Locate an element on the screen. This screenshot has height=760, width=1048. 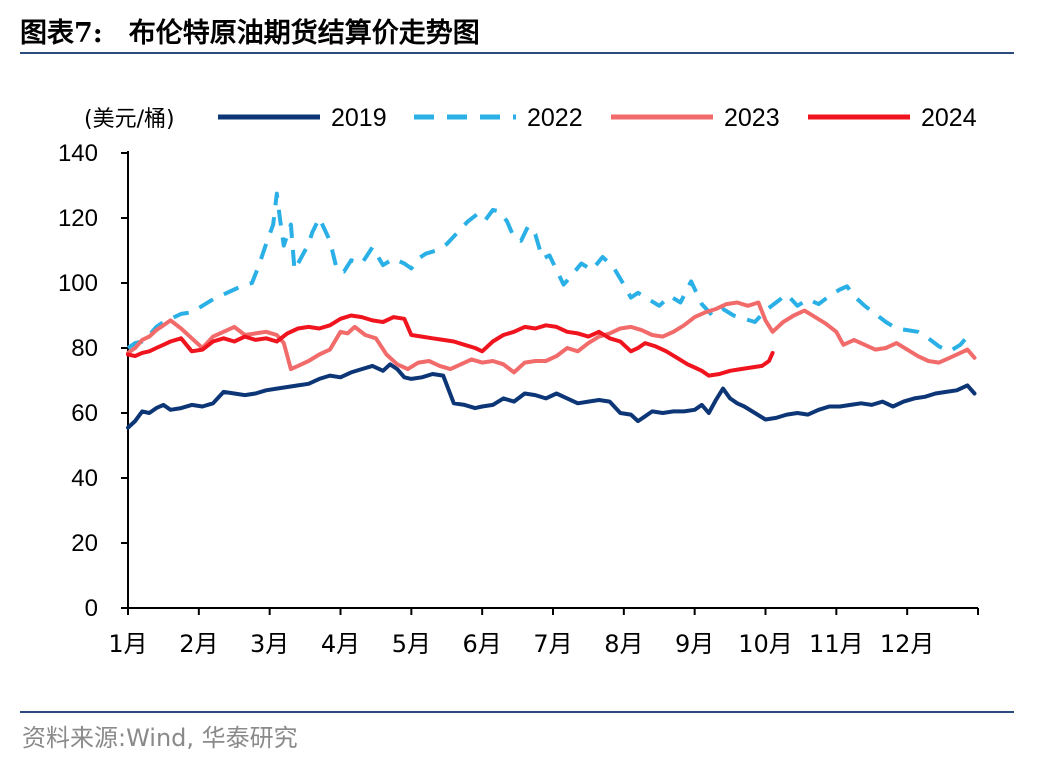
y-tick-label: 0 is located at coordinates (91, 608).